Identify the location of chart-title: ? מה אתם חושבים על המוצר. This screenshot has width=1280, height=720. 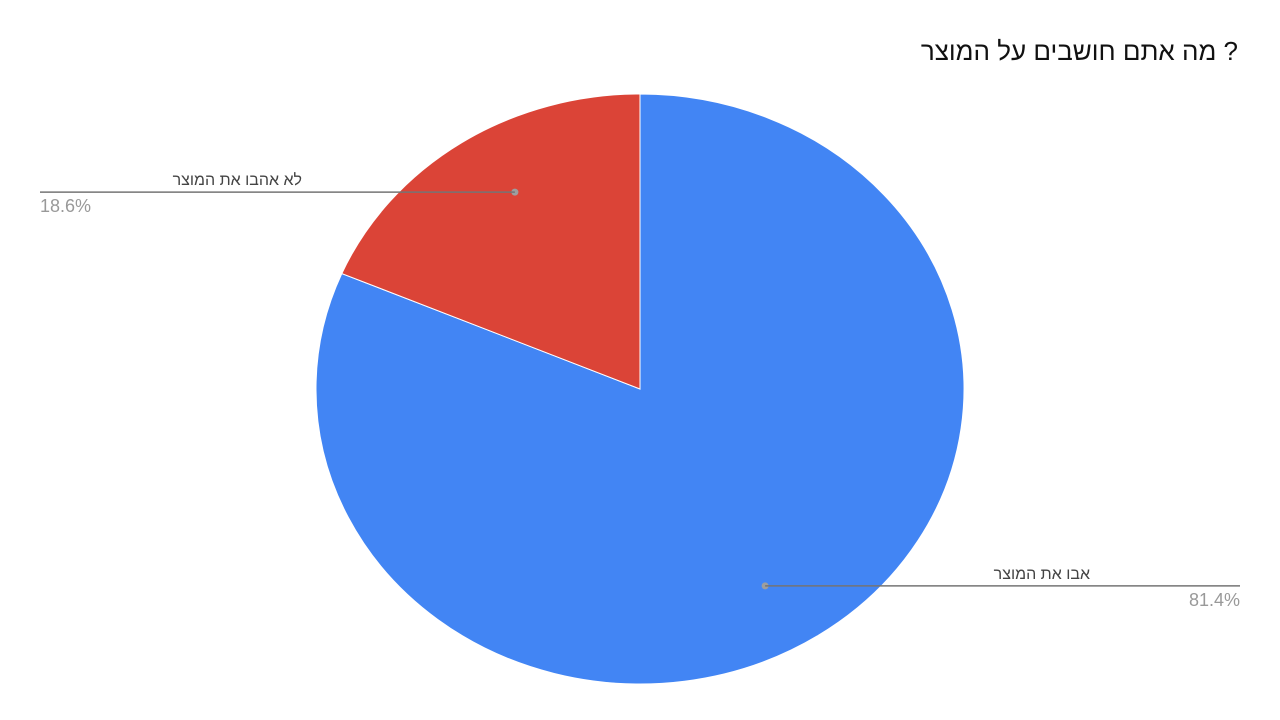
(1079, 51).